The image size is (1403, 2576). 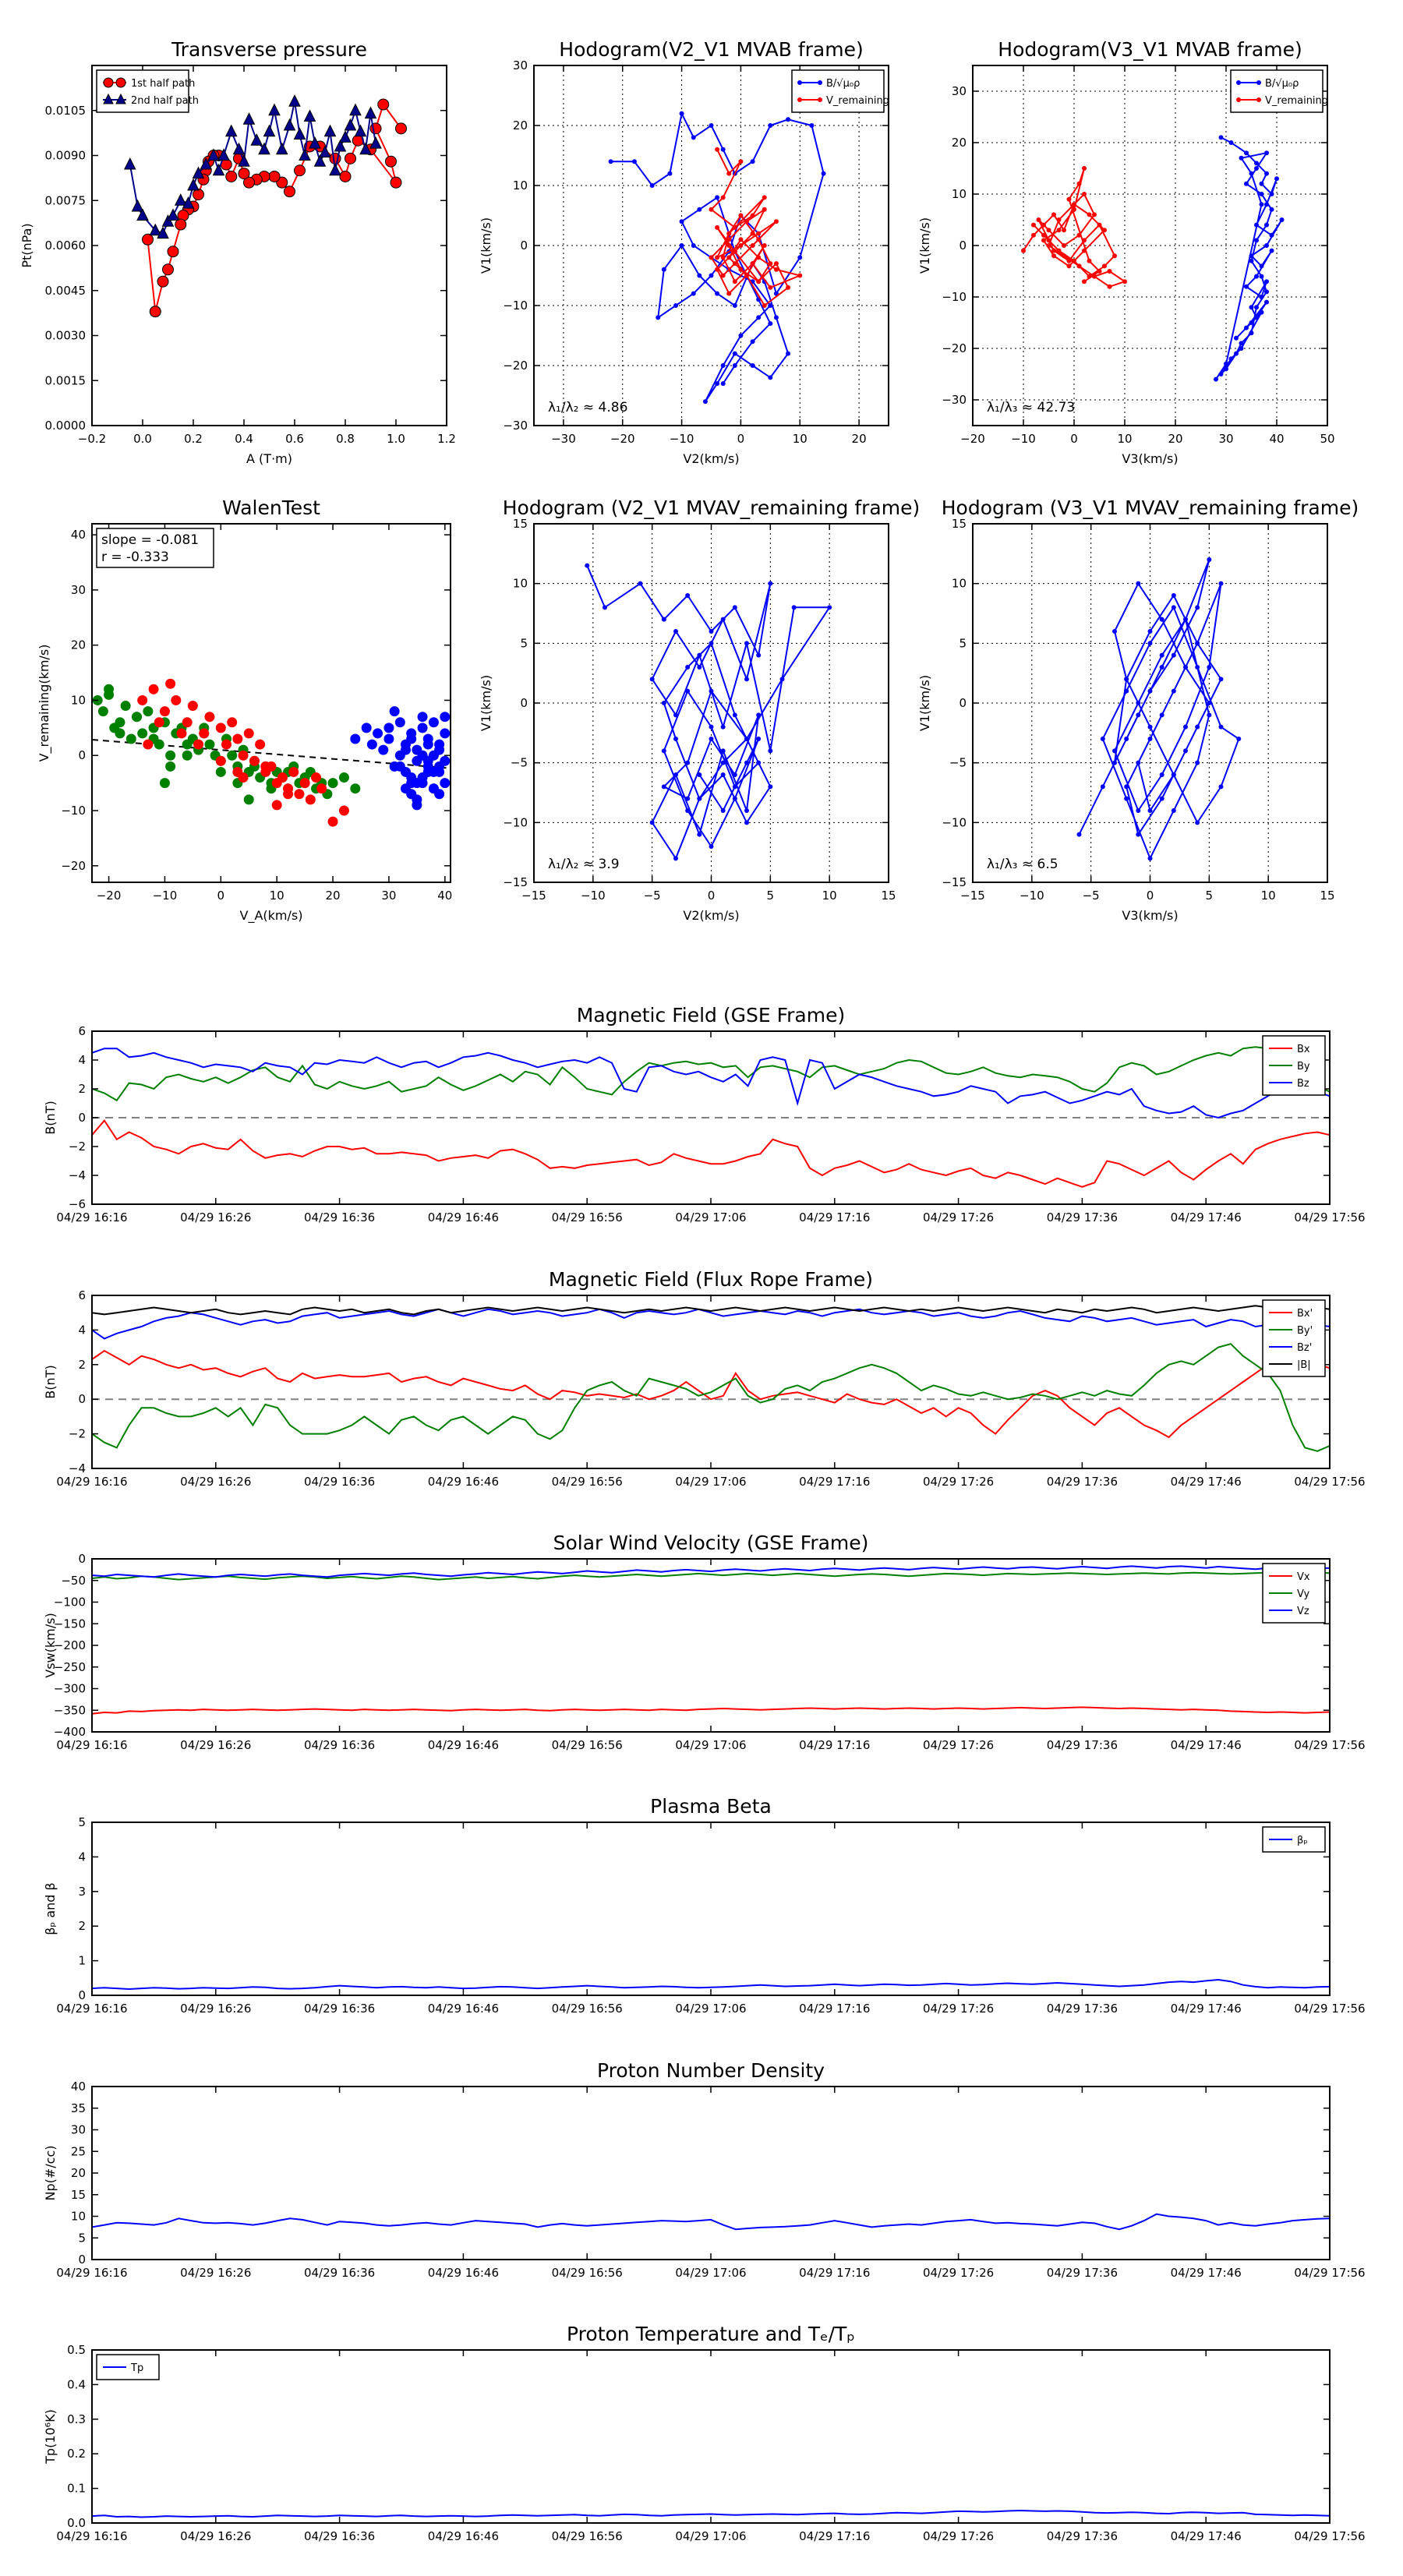 What do you see at coordinates (515, 426) in the screenshot?
I see `y-tick-label: −30` at bounding box center [515, 426].